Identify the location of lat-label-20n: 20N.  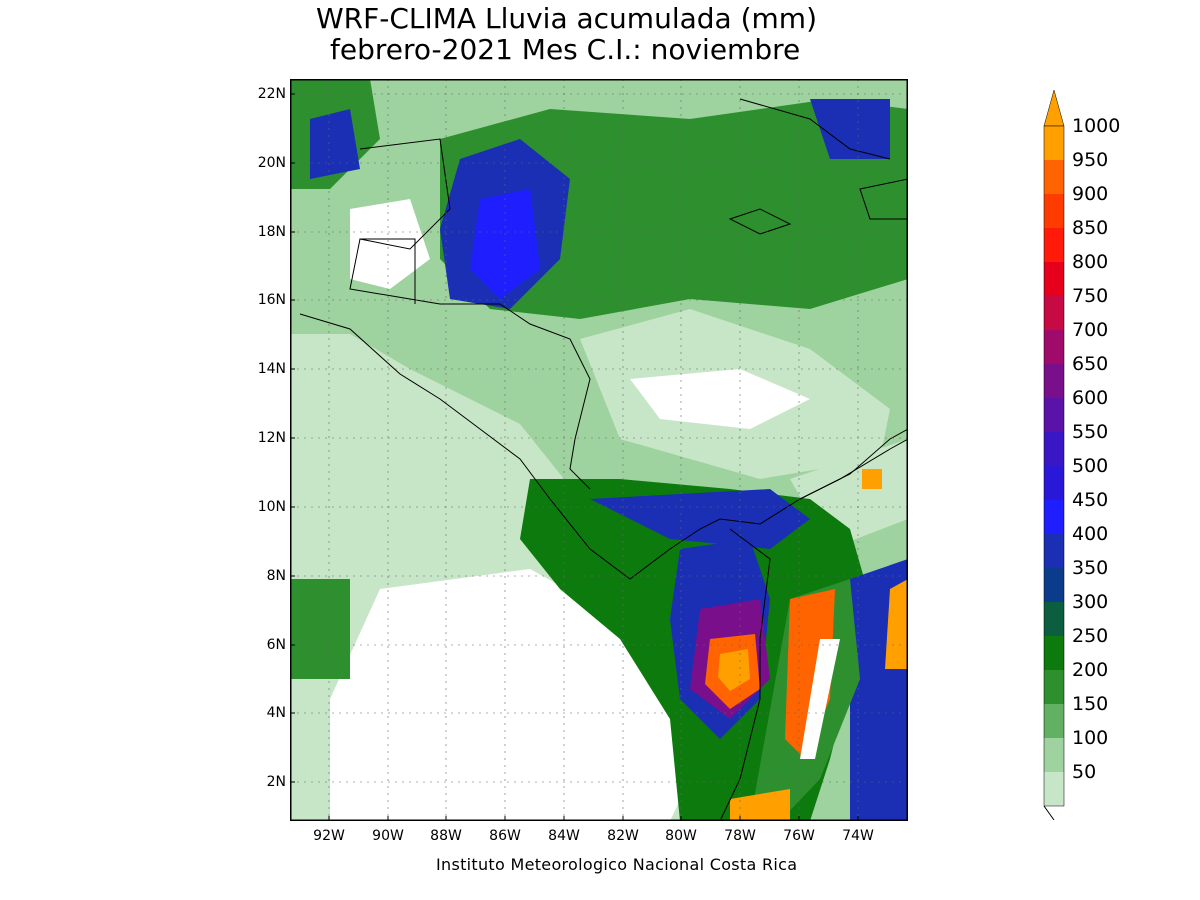
(271, 163).